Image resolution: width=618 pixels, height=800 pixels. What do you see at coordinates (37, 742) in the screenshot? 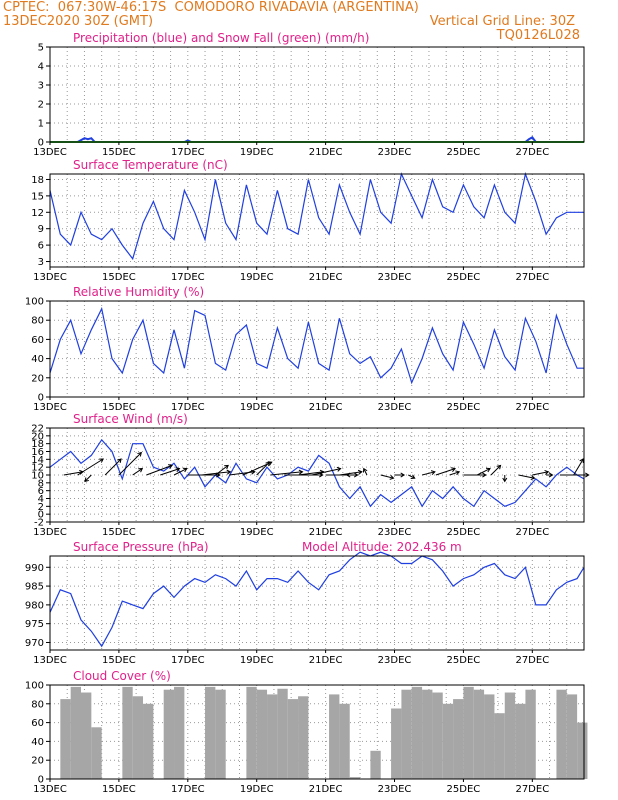
I see `y-tick-label: 40` at bounding box center [37, 742].